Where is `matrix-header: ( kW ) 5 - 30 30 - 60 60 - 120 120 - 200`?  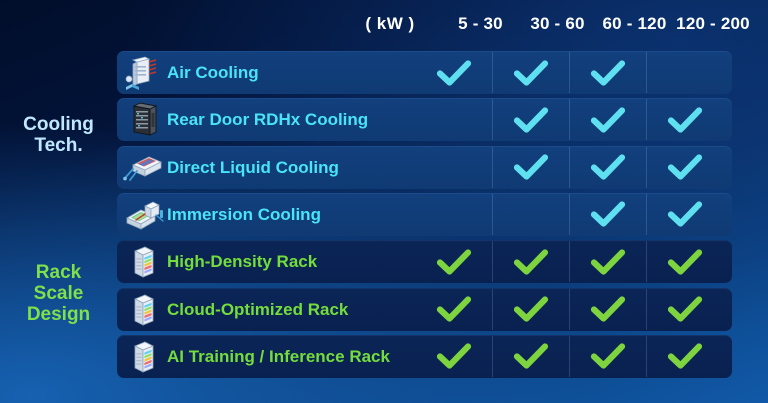
matrix-header: ( kW ) 5 - 30 30 - 60 60 - 120 120 - 200 is located at coordinates (550, 27).